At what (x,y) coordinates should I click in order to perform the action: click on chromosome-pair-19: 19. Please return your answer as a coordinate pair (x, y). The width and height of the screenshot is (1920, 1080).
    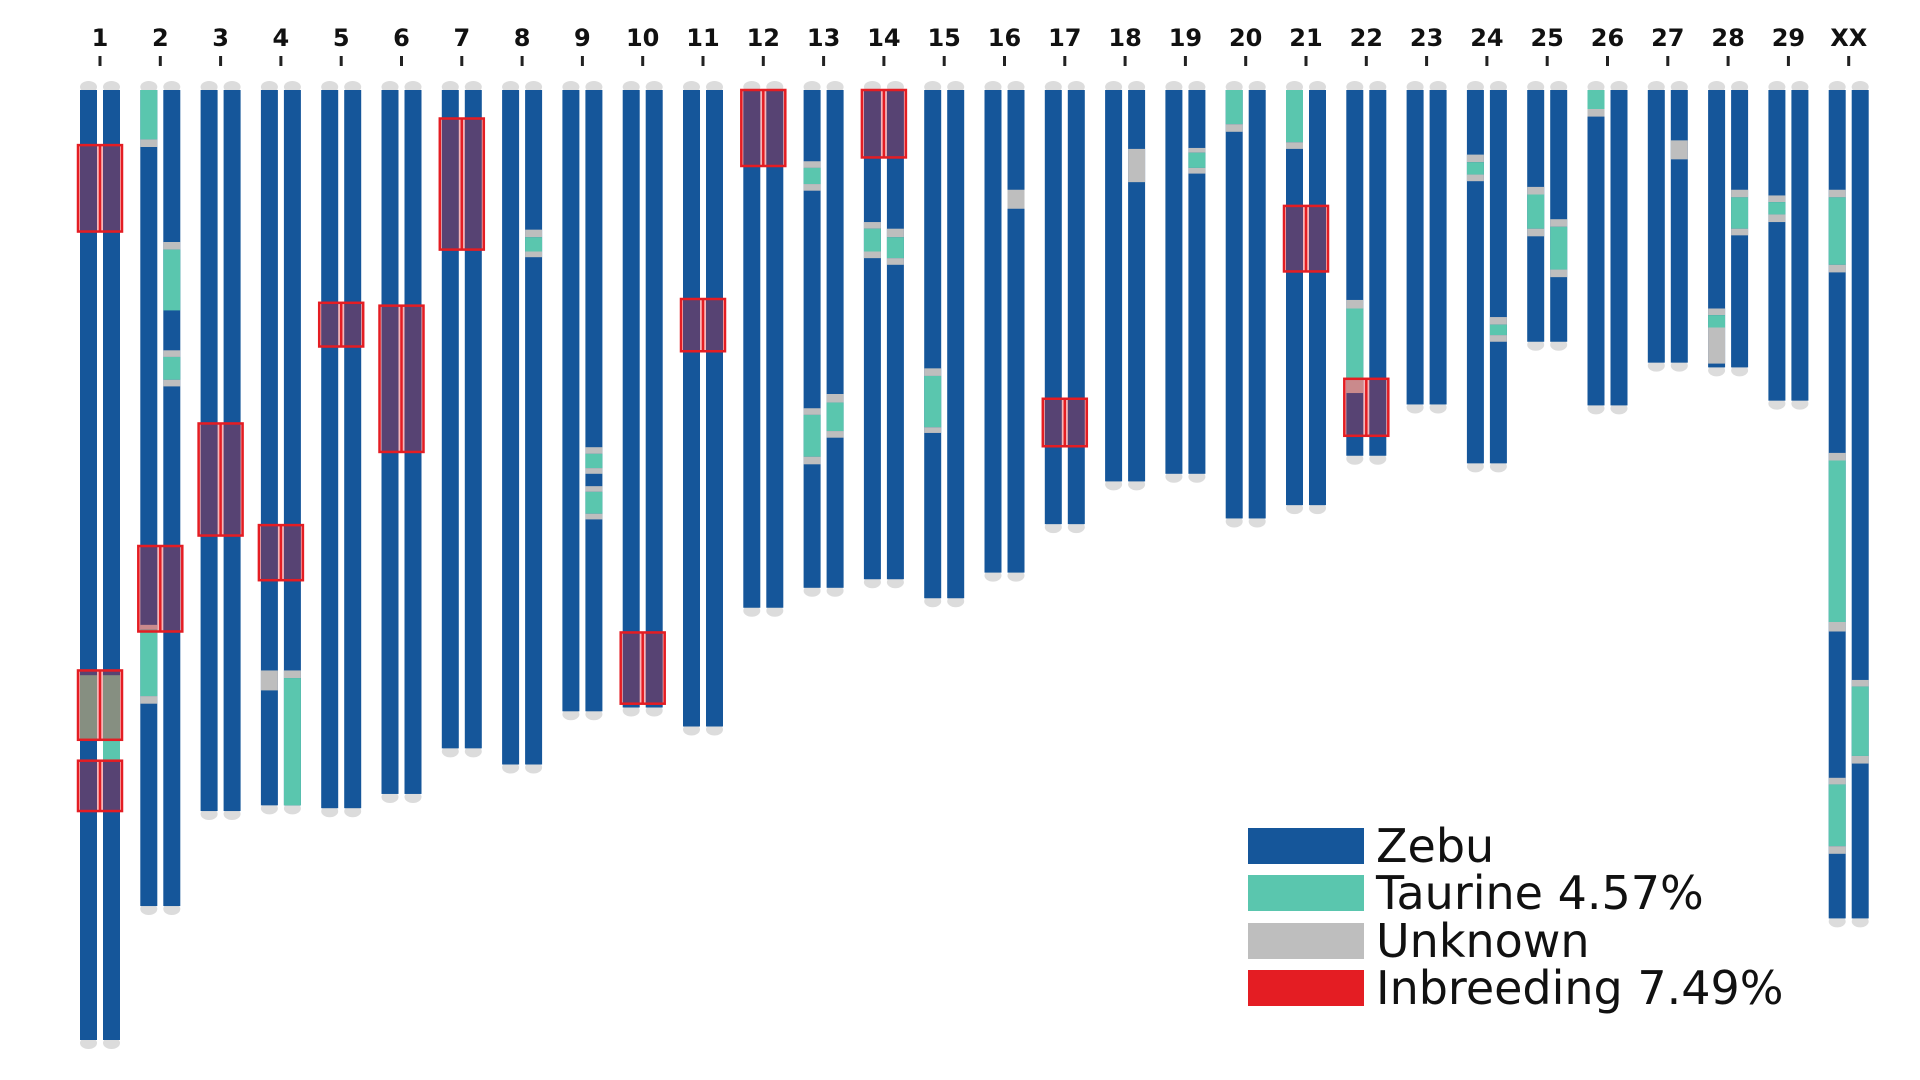
    Looking at the image, I should click on (1185, 253).